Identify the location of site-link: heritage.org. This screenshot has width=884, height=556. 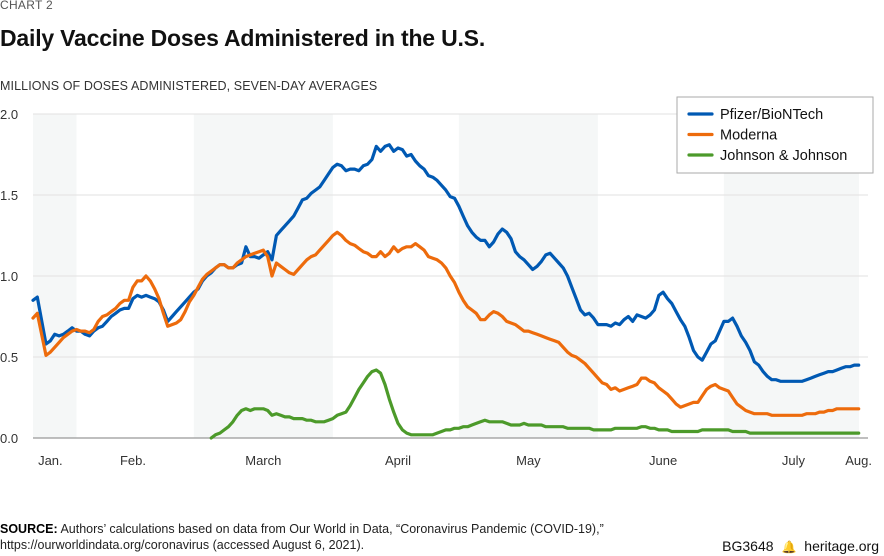
(841, 546).